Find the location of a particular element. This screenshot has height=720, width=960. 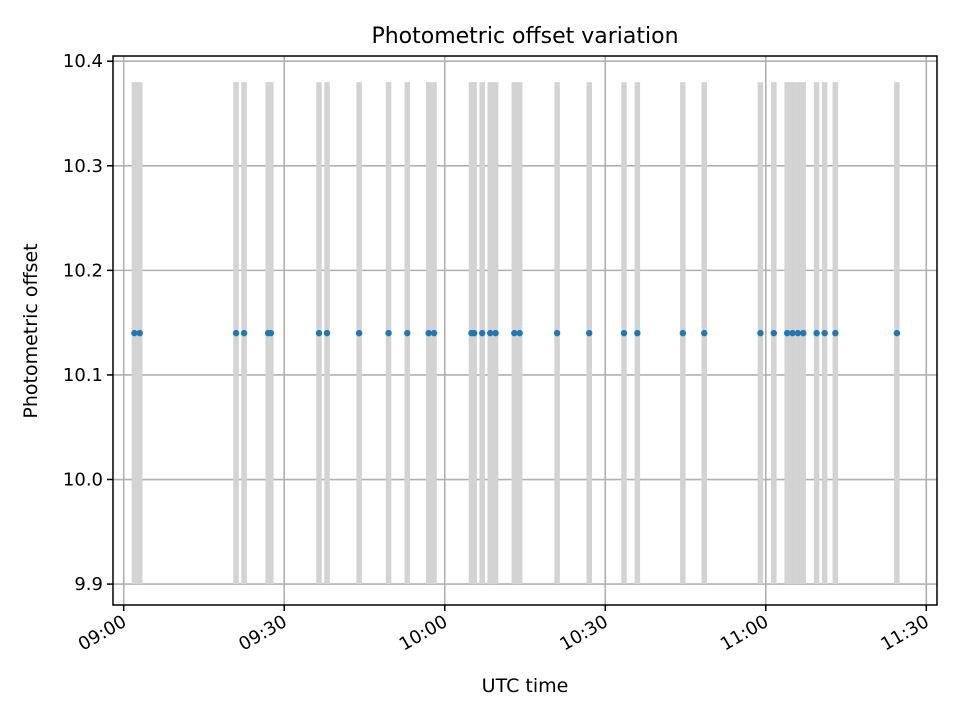

data-points is located at coordinates (516, 333).